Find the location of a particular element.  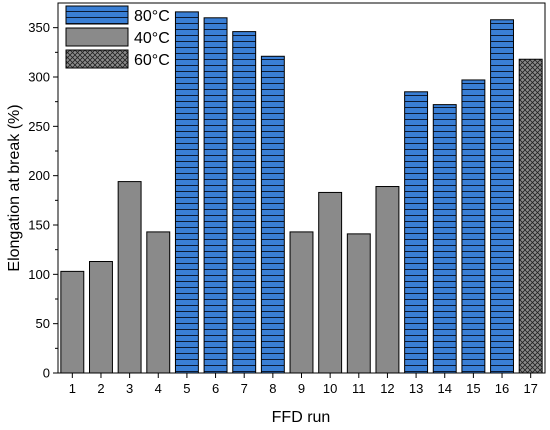

x-tick-label: 17 is located at coordinates (530, 388).